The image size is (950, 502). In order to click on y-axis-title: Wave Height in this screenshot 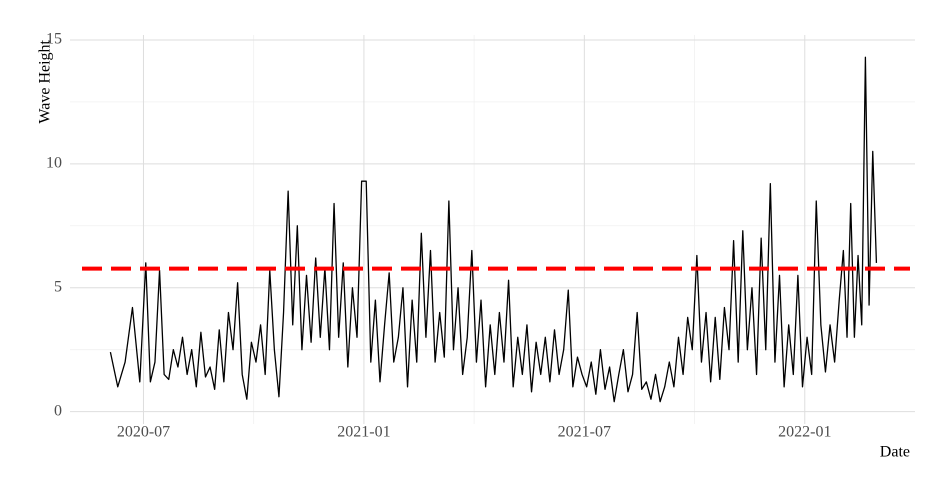, I will do `click(45, 81)`.